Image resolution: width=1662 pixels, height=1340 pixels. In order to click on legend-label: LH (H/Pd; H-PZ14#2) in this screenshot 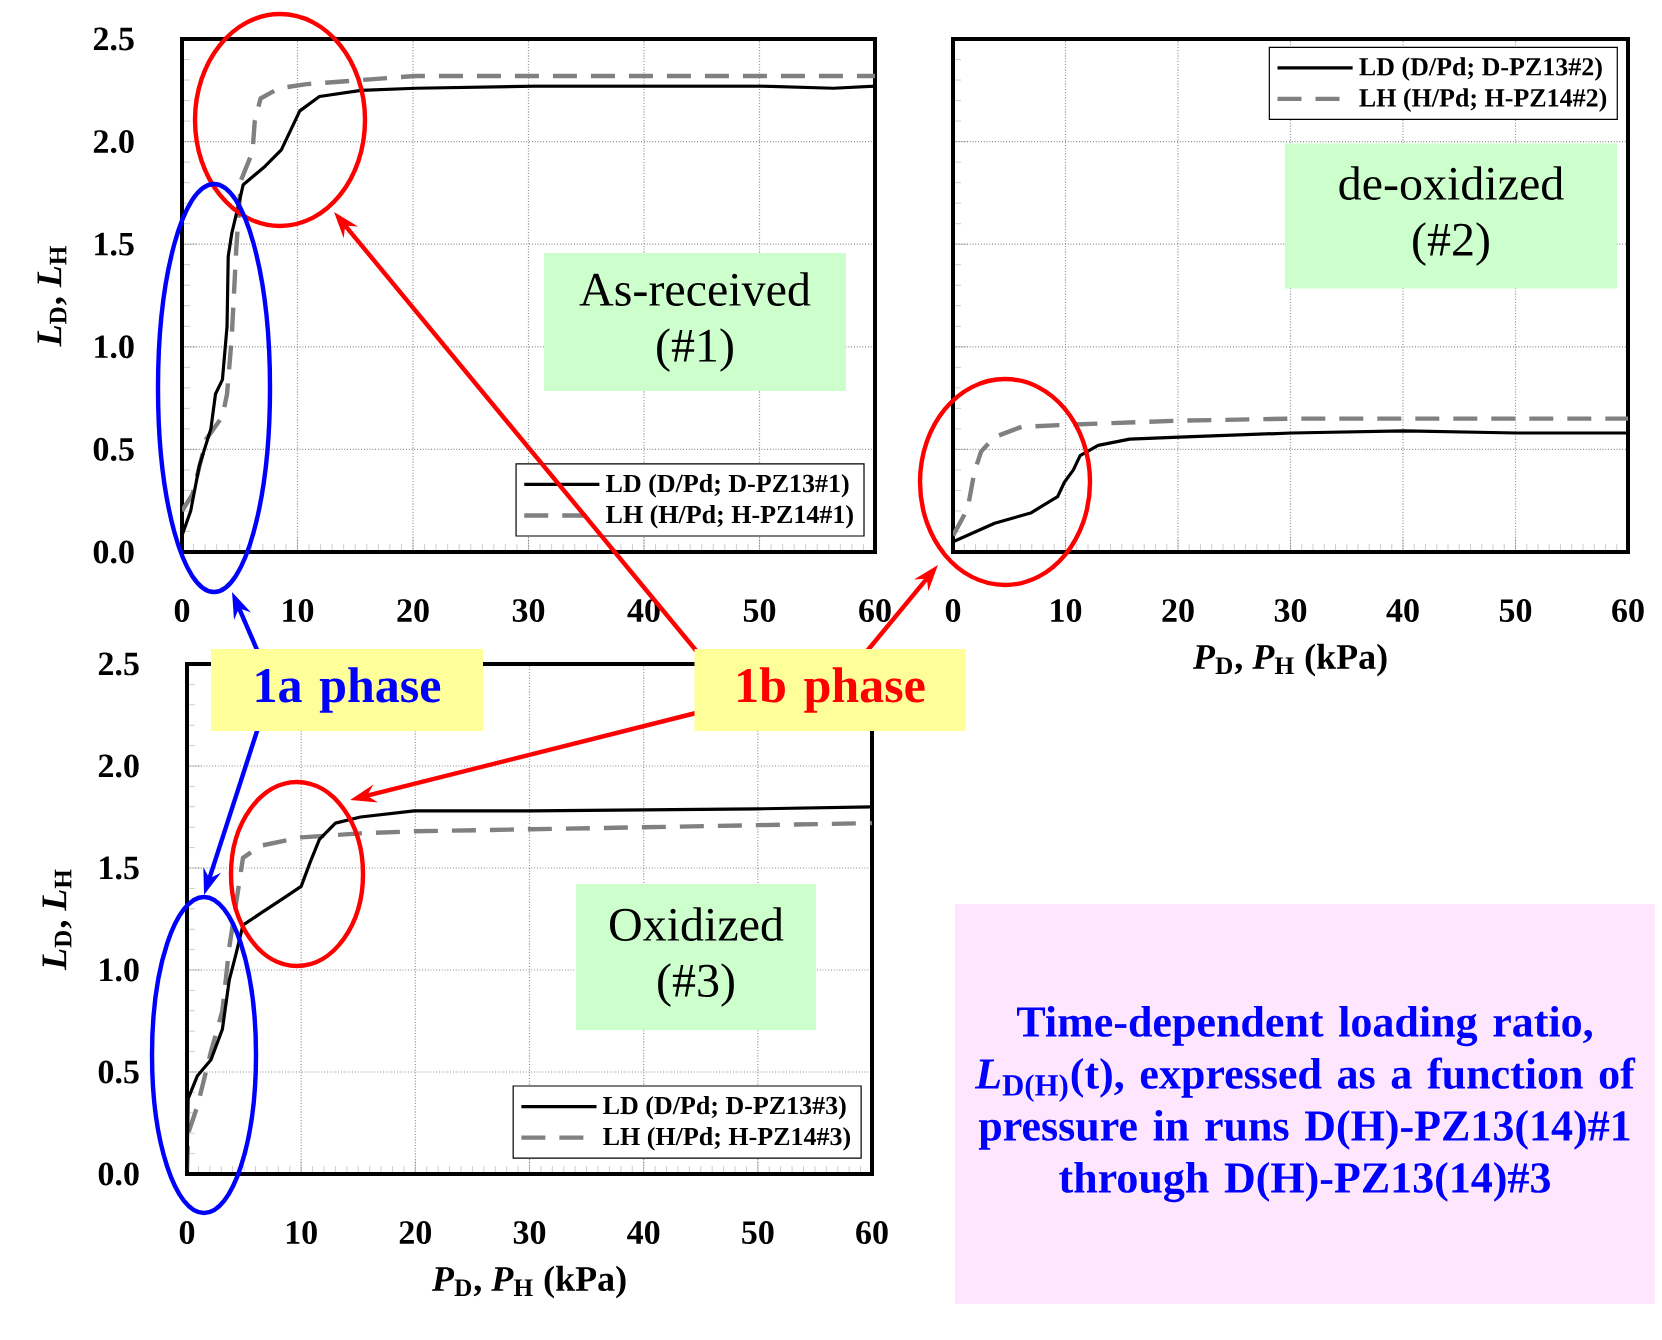, I will do `click(1483, 100)`.